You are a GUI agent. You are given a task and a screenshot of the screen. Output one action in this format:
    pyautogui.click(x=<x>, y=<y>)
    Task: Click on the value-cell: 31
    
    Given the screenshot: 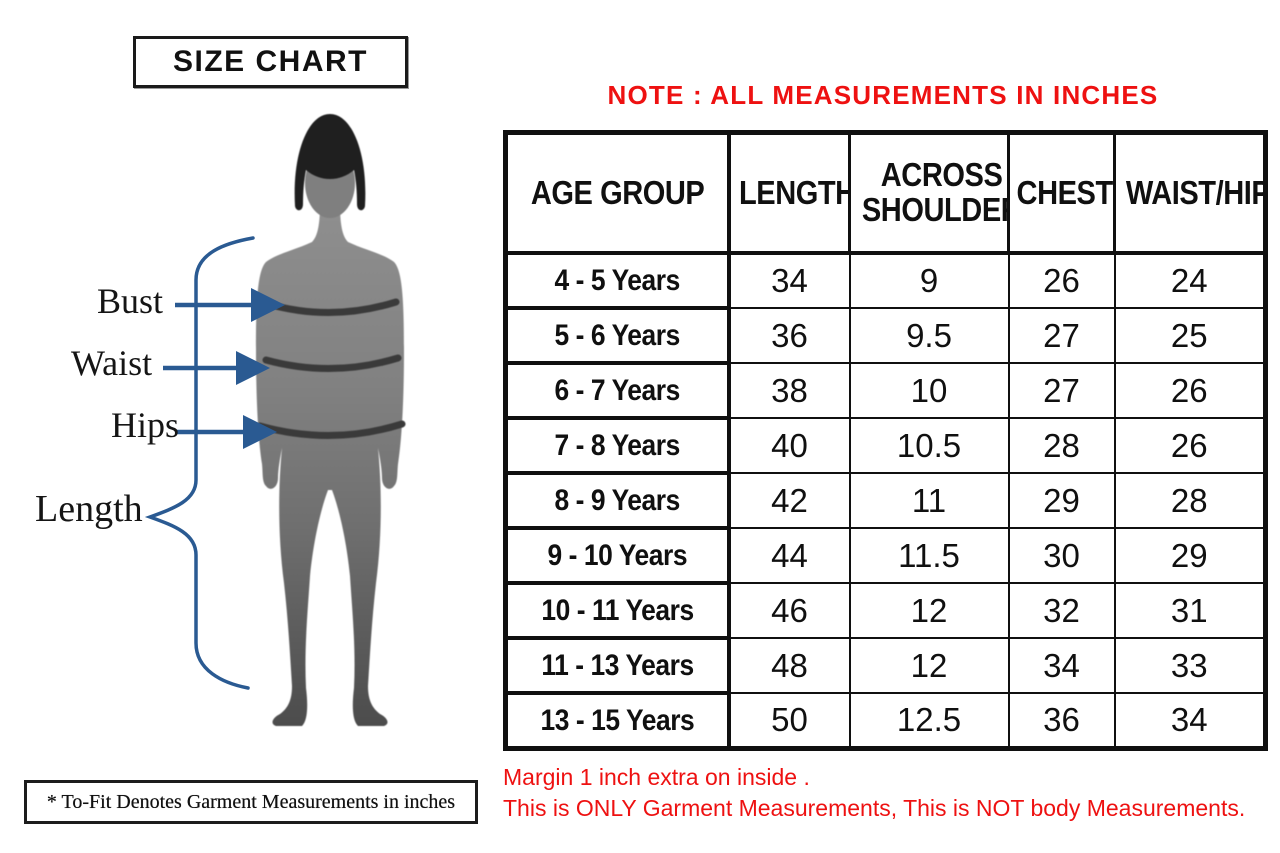 What is the action you would take?
    pyautogui.click(x=1190, y=610)
    